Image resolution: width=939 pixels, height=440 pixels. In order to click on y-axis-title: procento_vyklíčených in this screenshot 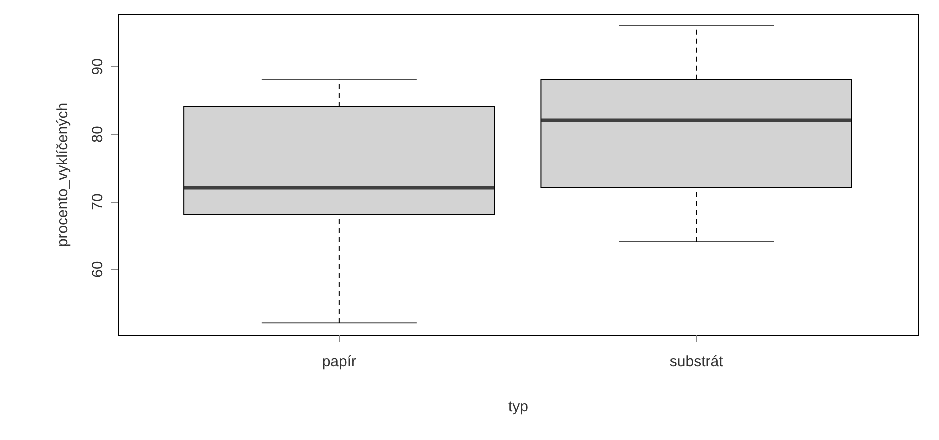, I will do `click(63, 175)`.